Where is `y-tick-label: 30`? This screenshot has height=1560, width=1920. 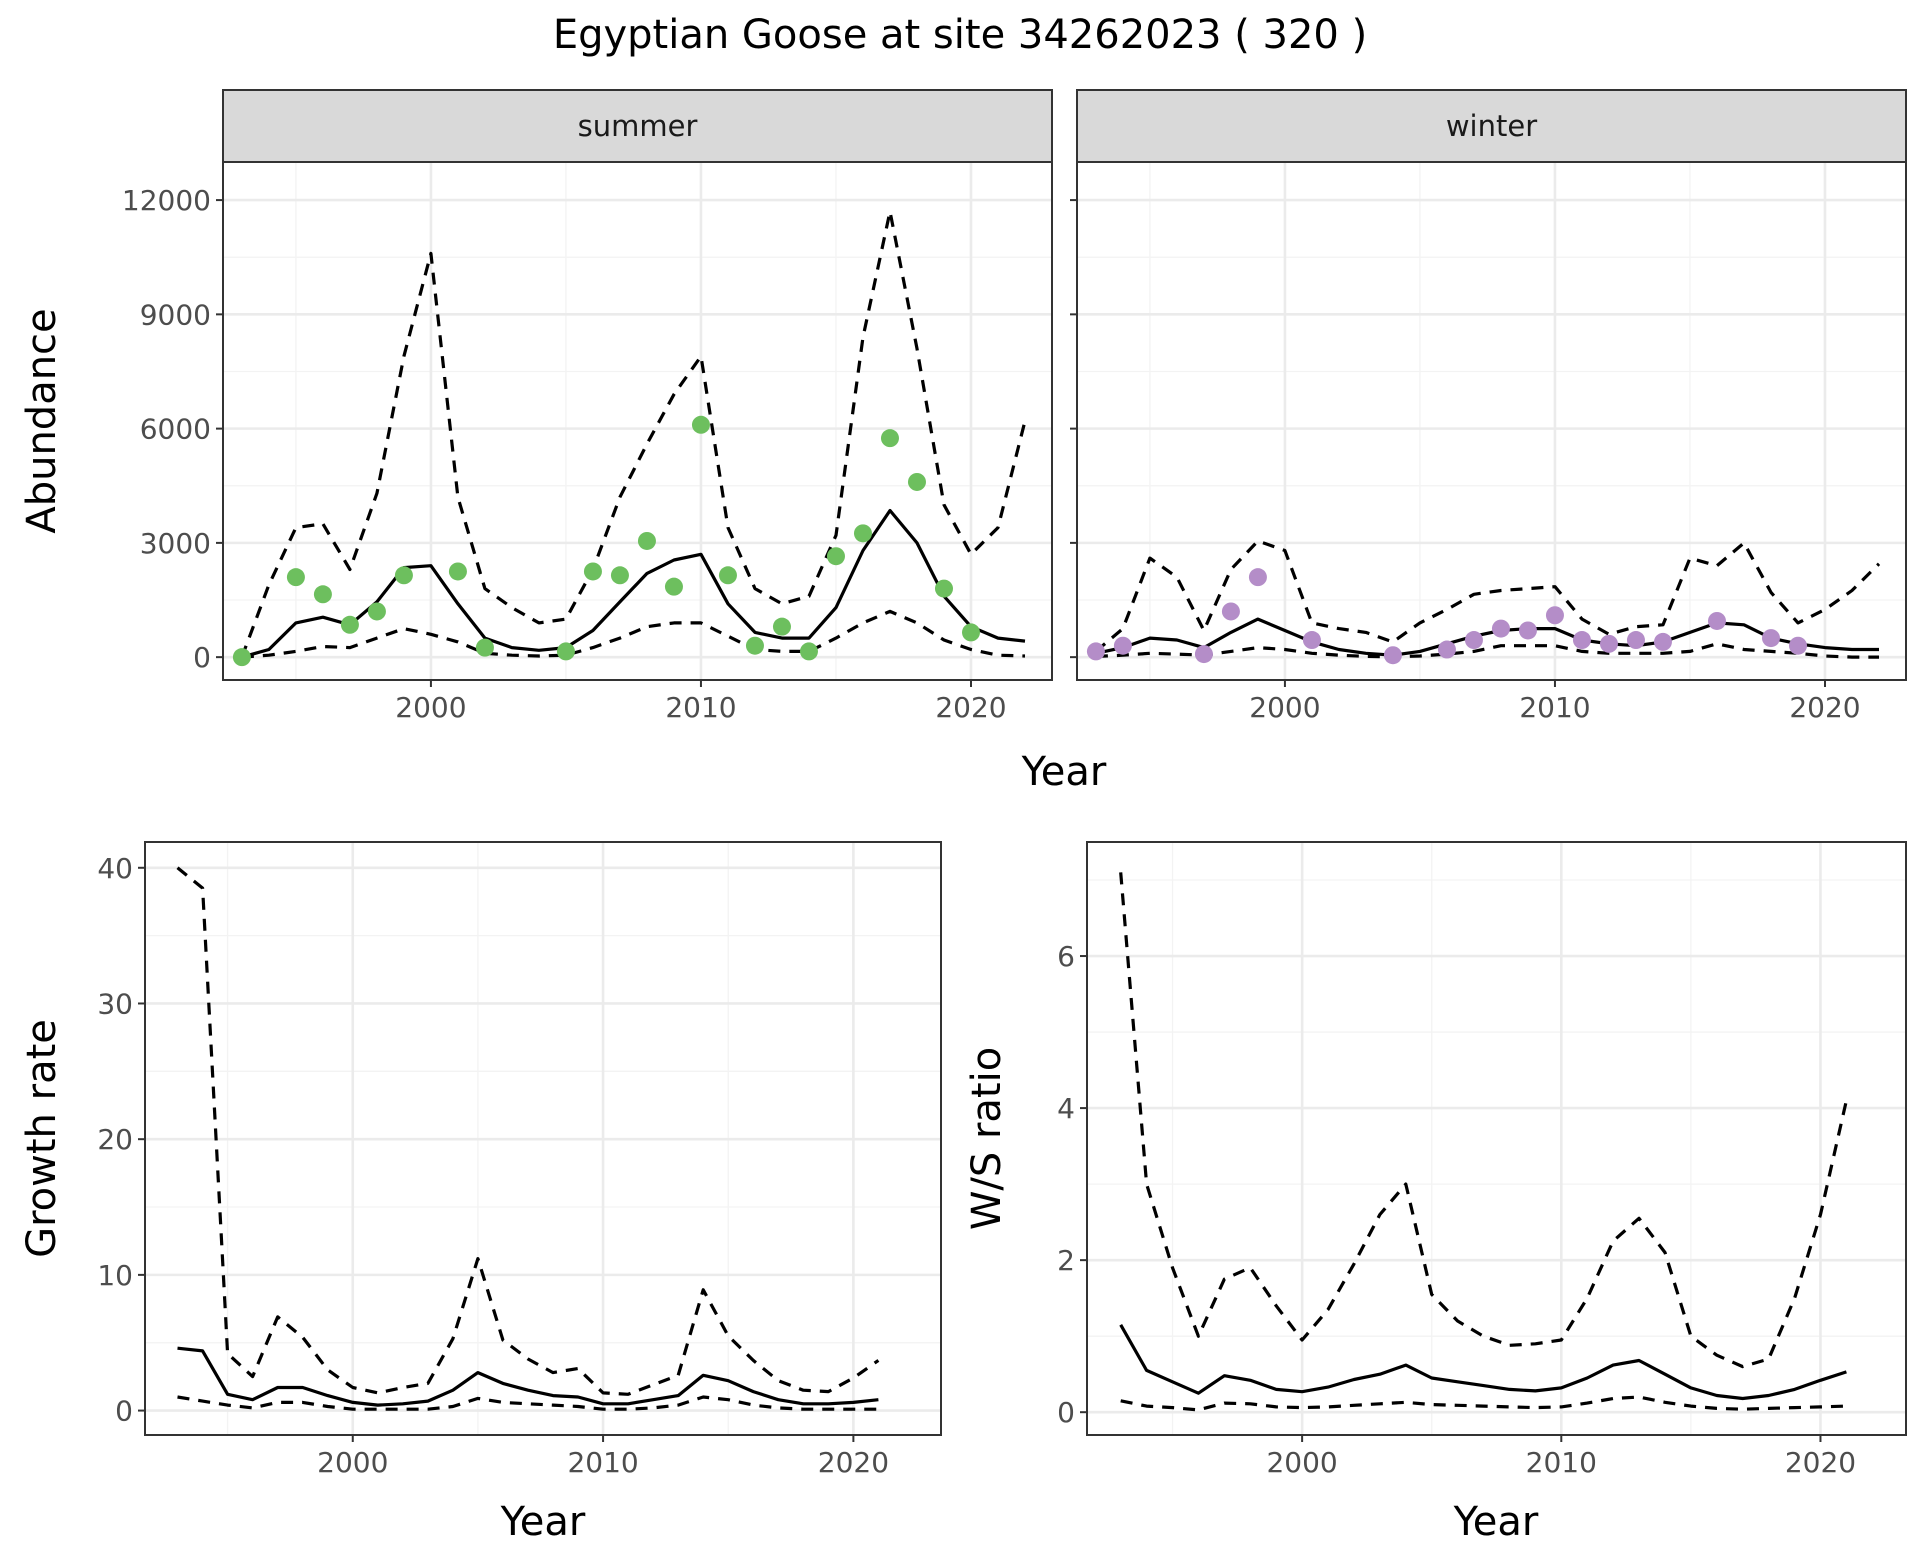
y-tick-label: 30 is located at coordinates (115, 1003).